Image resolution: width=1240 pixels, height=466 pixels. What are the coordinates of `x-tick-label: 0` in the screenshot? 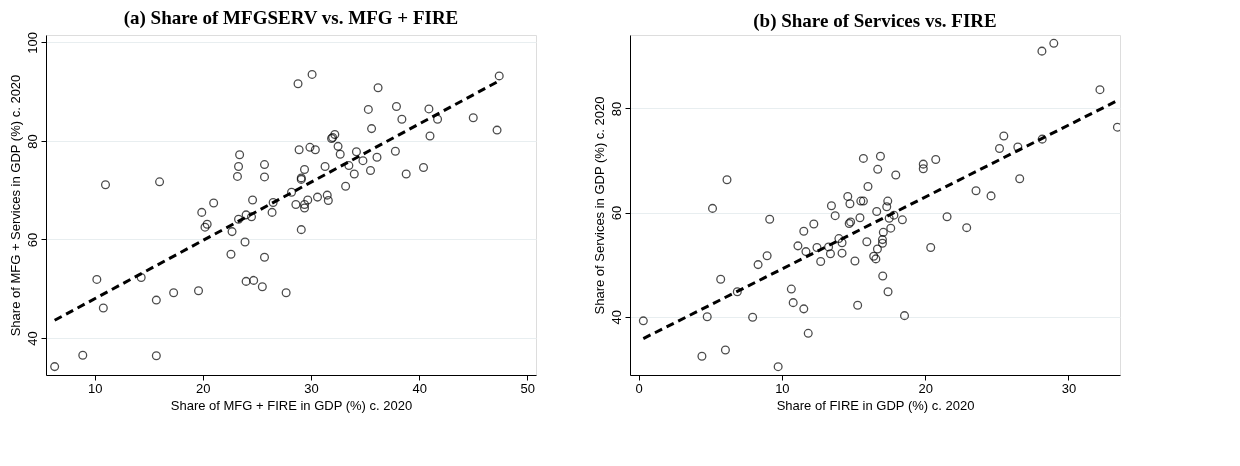 It's located at (639, 388).